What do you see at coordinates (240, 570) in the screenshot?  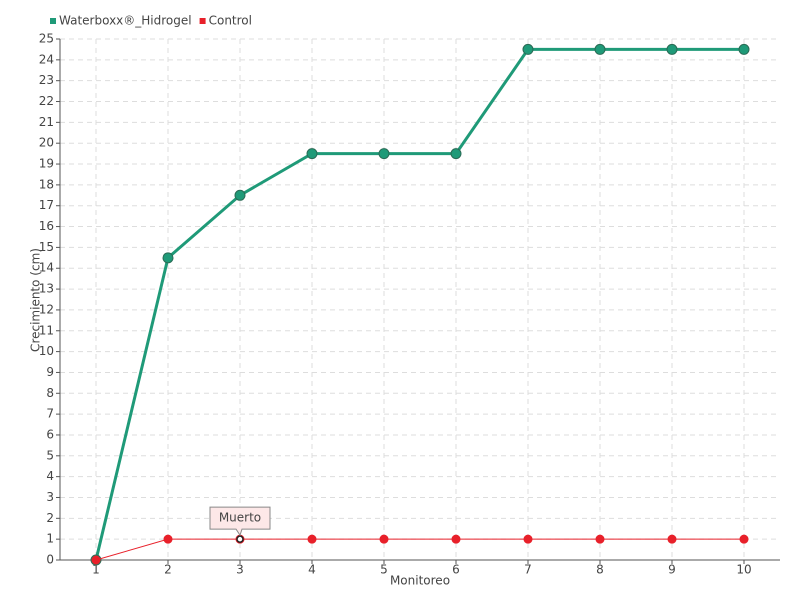 I see `x-tick-label: 3` at bounding box center [240, 570].